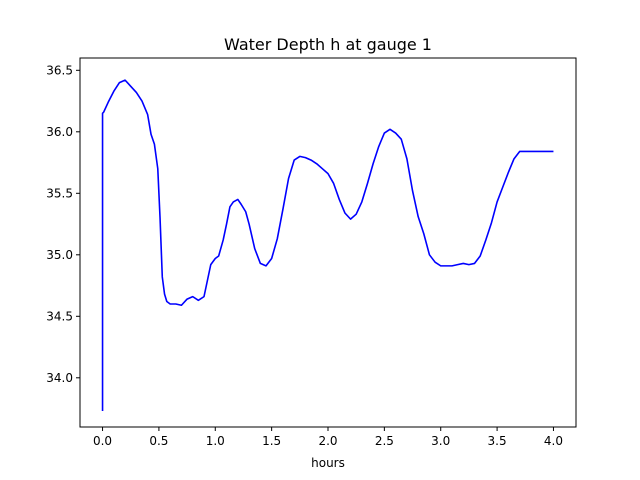 This screenshot has height=480, width=640. I want to click on x-tick-label-4: 2.0, so click(327, 441).